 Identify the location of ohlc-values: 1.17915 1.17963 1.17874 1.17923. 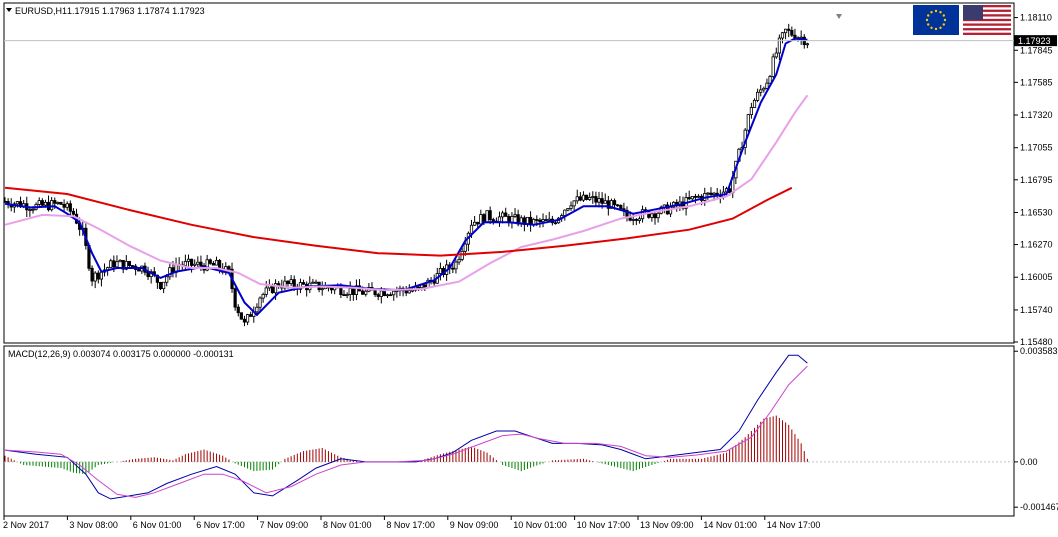
(136, 11).